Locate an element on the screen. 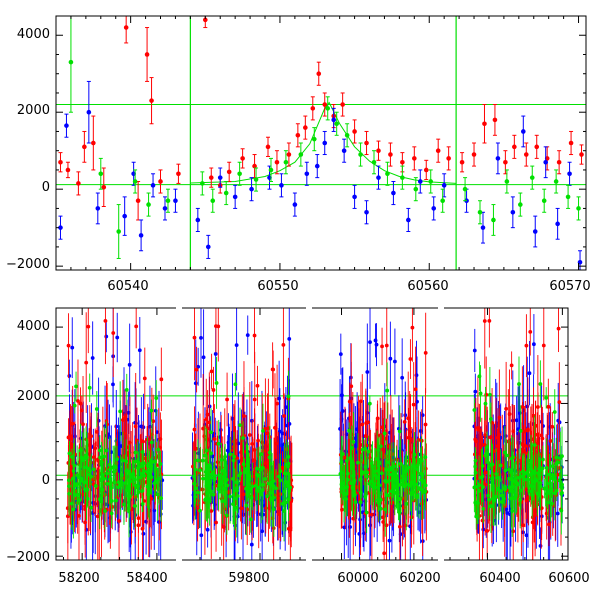  bottom-x-tick-label: 58200 is located at coordinates (78, 578).